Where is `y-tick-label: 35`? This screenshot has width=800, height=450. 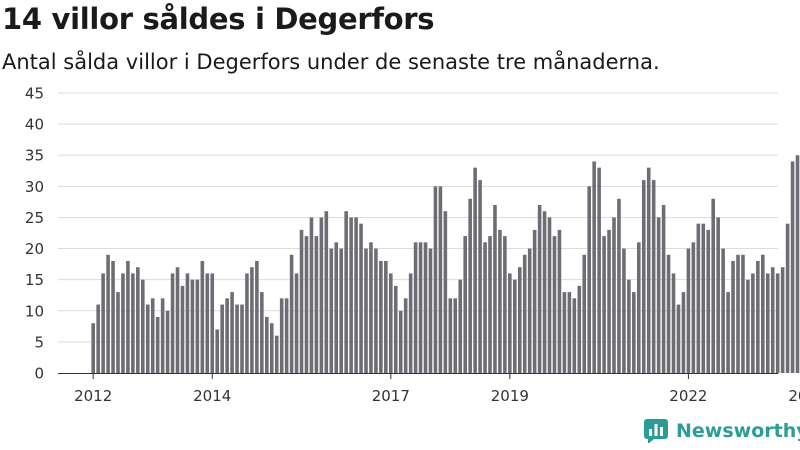
y-tick-label: 35 is located at coordinates (34, 156).